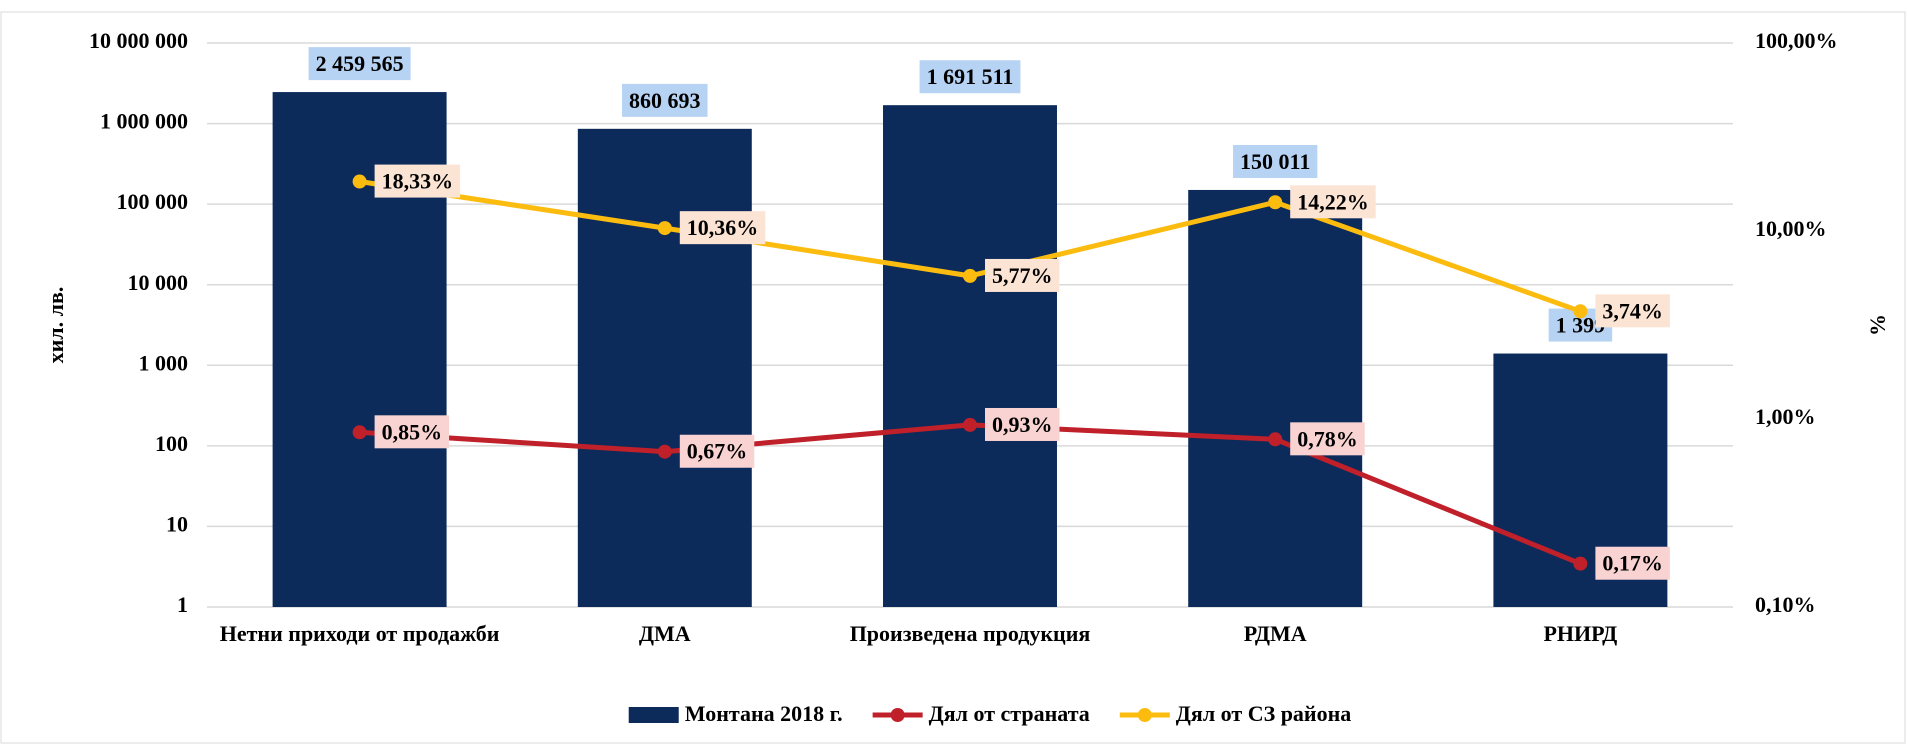  I want to click on data-label: 0,67%, so click(717, 451).